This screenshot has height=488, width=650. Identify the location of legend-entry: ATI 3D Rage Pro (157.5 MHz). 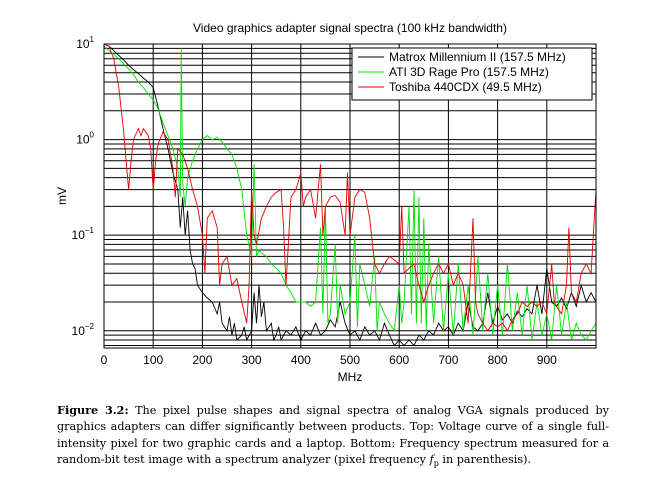
(469, 72).